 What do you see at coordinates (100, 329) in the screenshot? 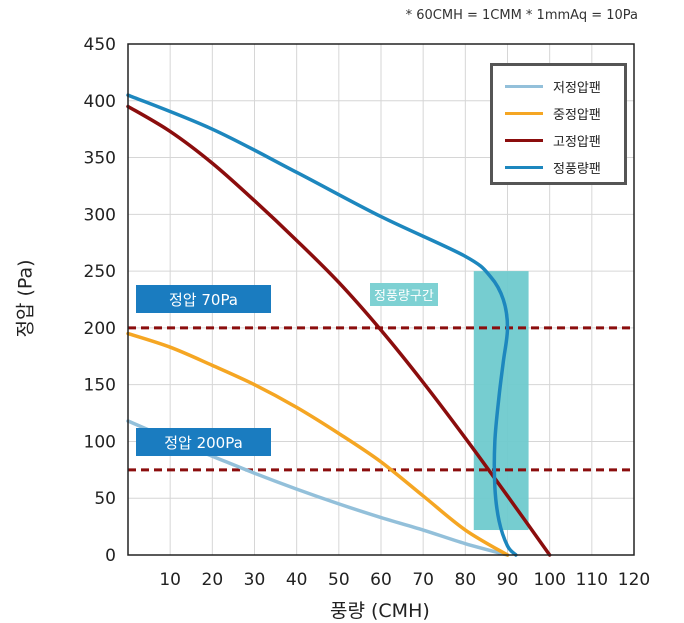
I see `y-tick-label: 200` at bounding box center [100, 329].